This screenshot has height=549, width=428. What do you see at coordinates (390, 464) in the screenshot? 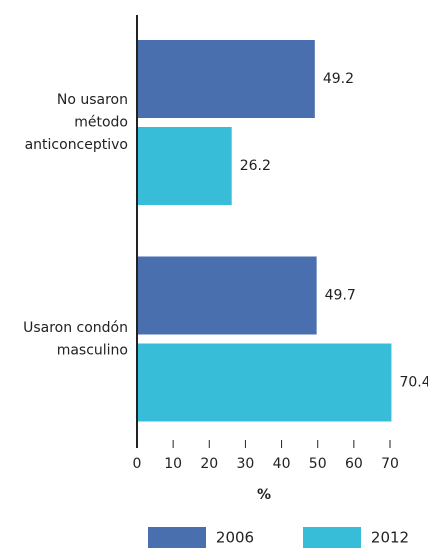
I see `x-tick-label: 70` at bounding box center [390, 464].